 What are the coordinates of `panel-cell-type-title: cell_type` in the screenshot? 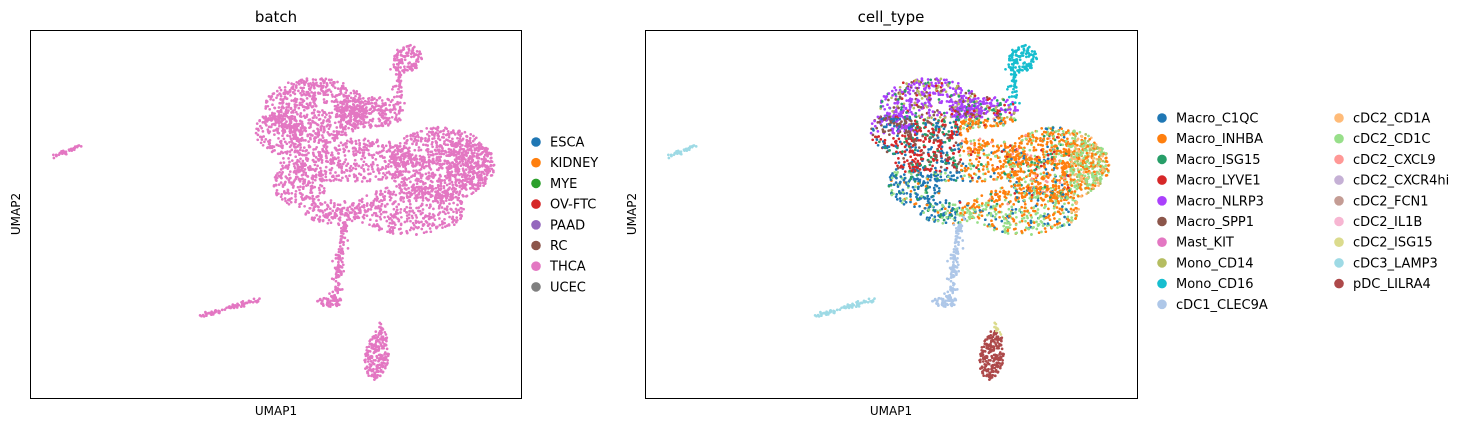 It's located at (891, 17).